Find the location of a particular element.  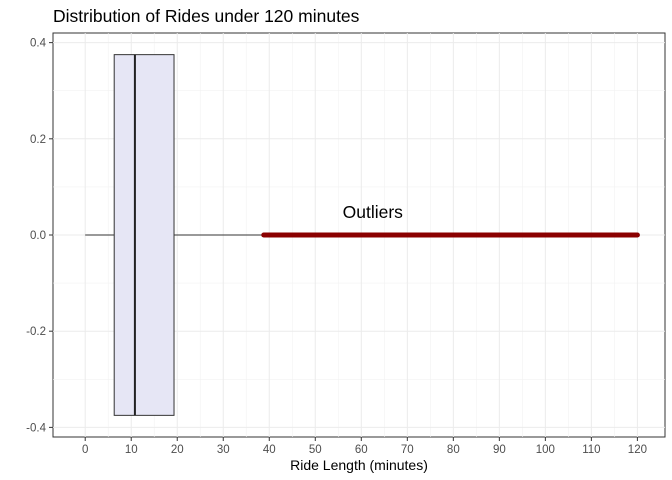

y-tick-label: 0.2 is located at coordinates (38, 140).